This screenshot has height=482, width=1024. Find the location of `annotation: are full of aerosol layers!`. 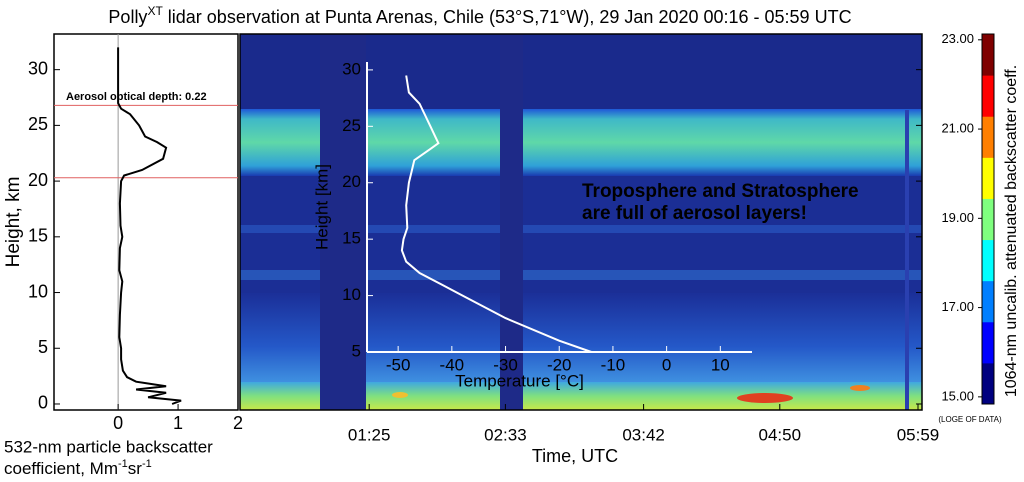

annotation: are full of aerosol layers! is located at coordinates (694, 213).